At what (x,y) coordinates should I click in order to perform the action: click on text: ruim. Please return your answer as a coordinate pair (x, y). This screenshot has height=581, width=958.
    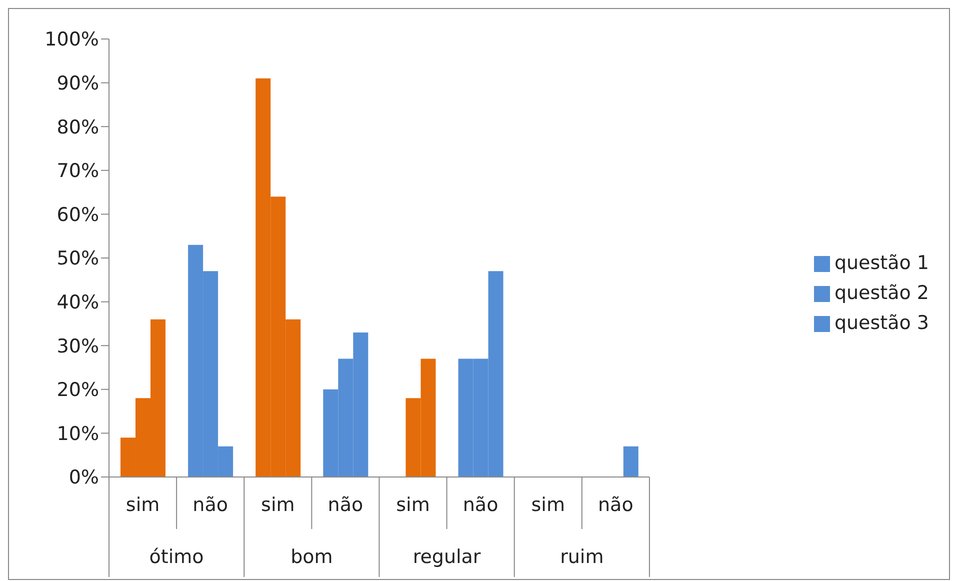
    Looking at the image, I should click on (582, 557).